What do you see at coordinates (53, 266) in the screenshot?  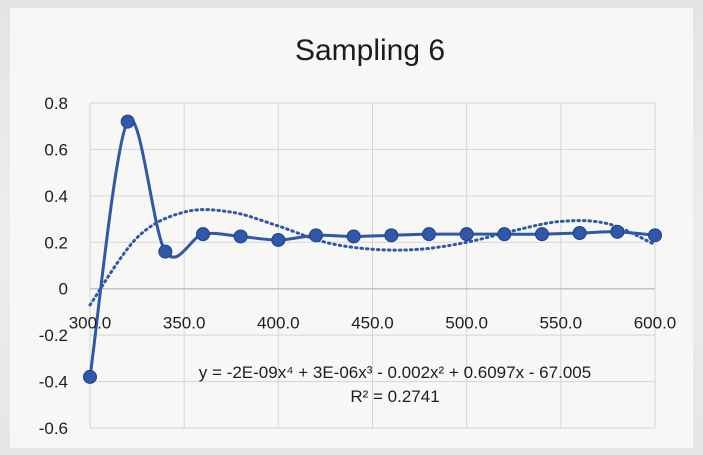 I see `y-axis-labels: -0.6 -0.4 -0.2 0 0.2 0.4 0.6 0.8` at bounding box center [53, 266].